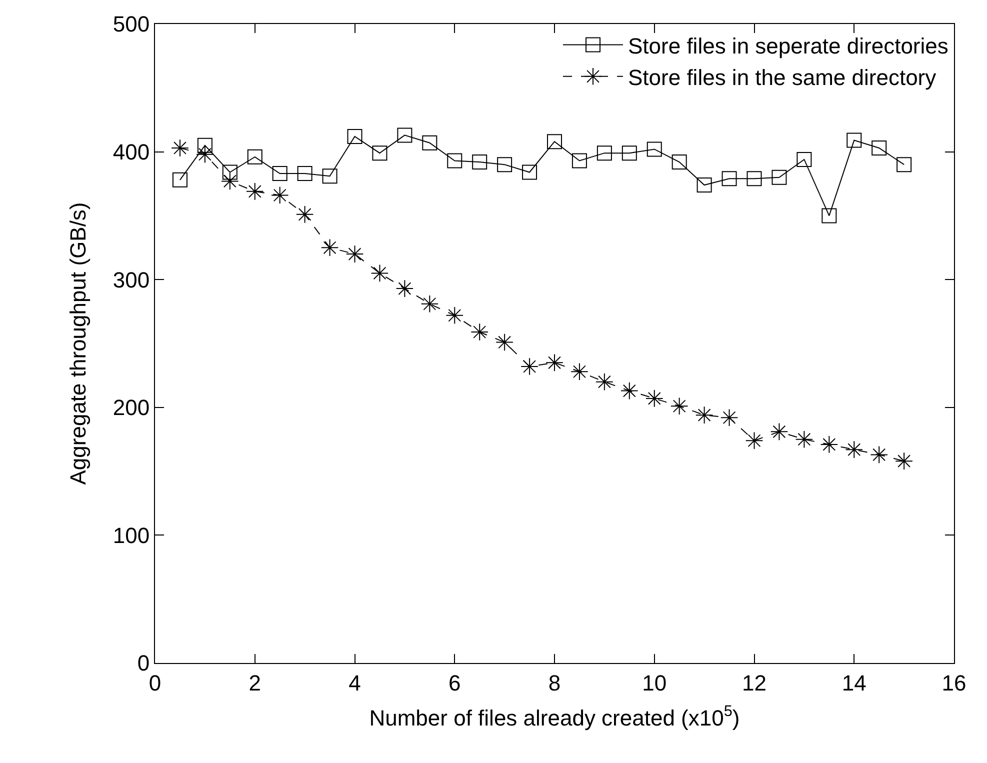 This screenshot has height=763, width=987. I want to click on x-tick-label: 12, so click(754, 683).